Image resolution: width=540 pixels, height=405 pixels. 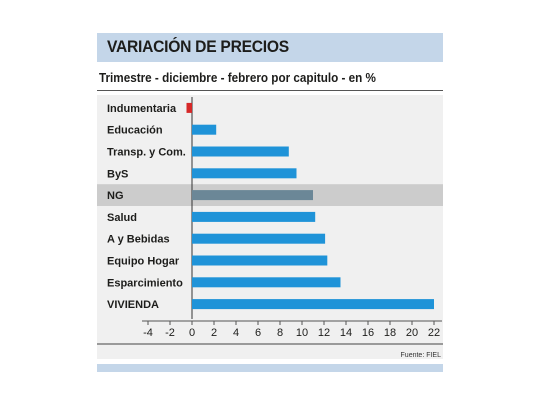 What do you see at coordinates (198, 46) in the screenshot?
I see `chart-title: VARIACIÓN DE PRECIOS` at bounding box center [198, 46].